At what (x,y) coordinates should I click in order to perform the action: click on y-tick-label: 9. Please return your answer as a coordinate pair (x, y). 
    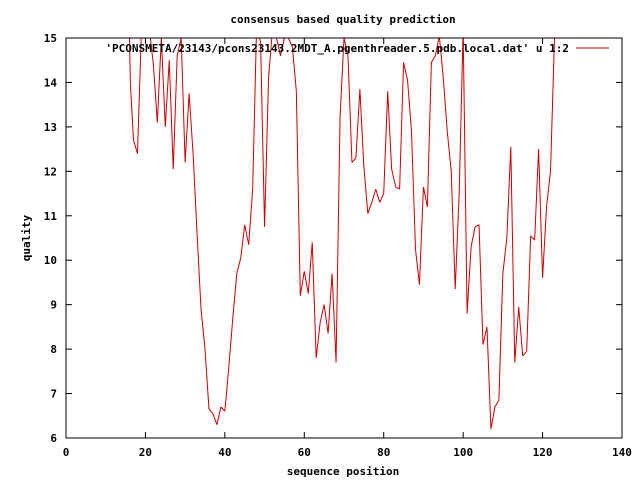
    Looking at the image, I should click on (53, 305).